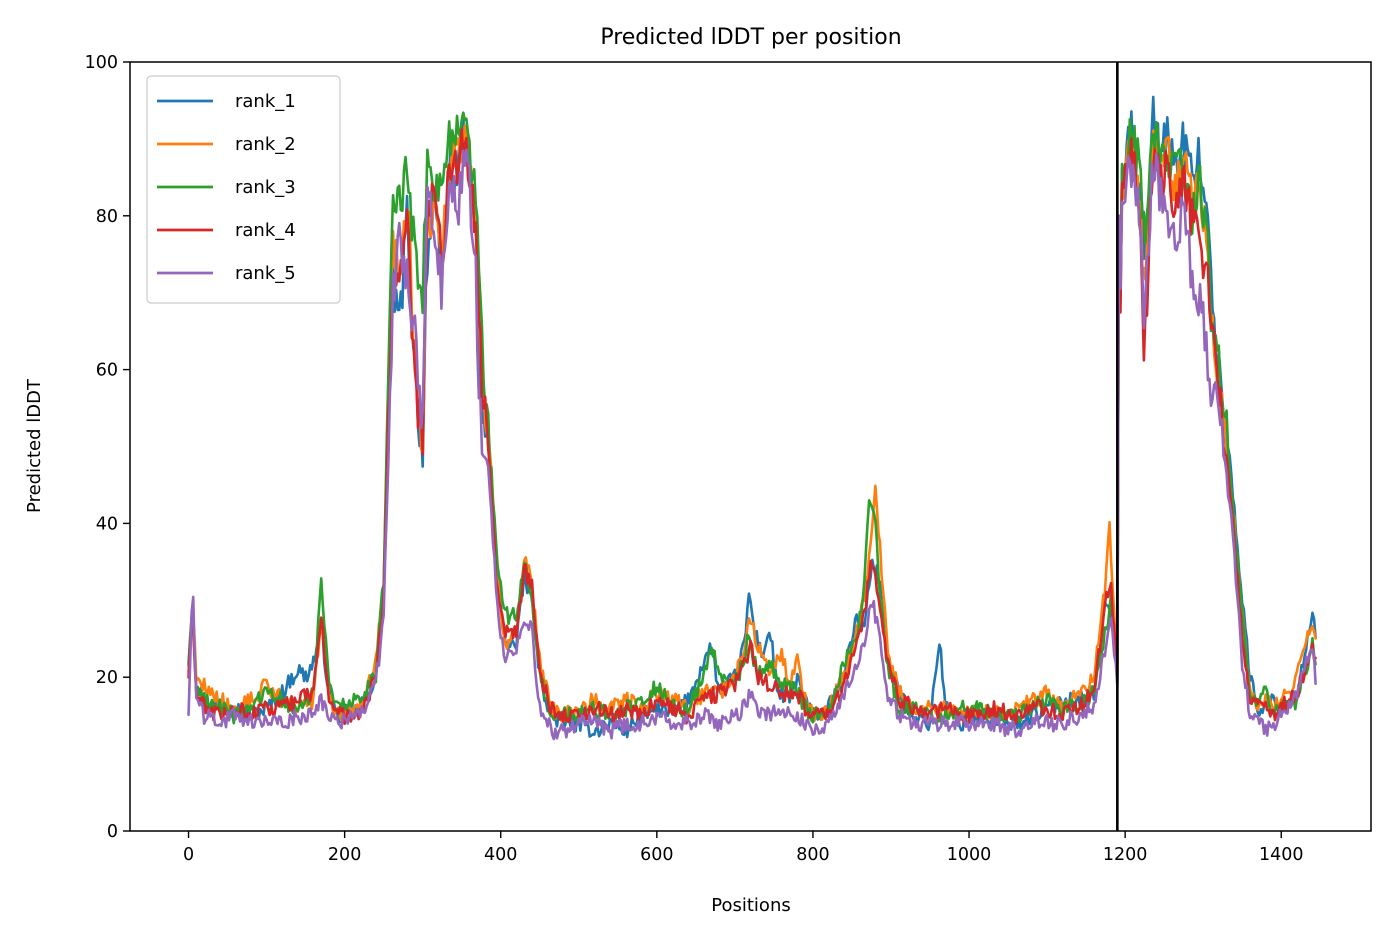  Describe the element at coordinates (750, 905) in the screenshot. I see `x-axis-label: Positions` at that location.